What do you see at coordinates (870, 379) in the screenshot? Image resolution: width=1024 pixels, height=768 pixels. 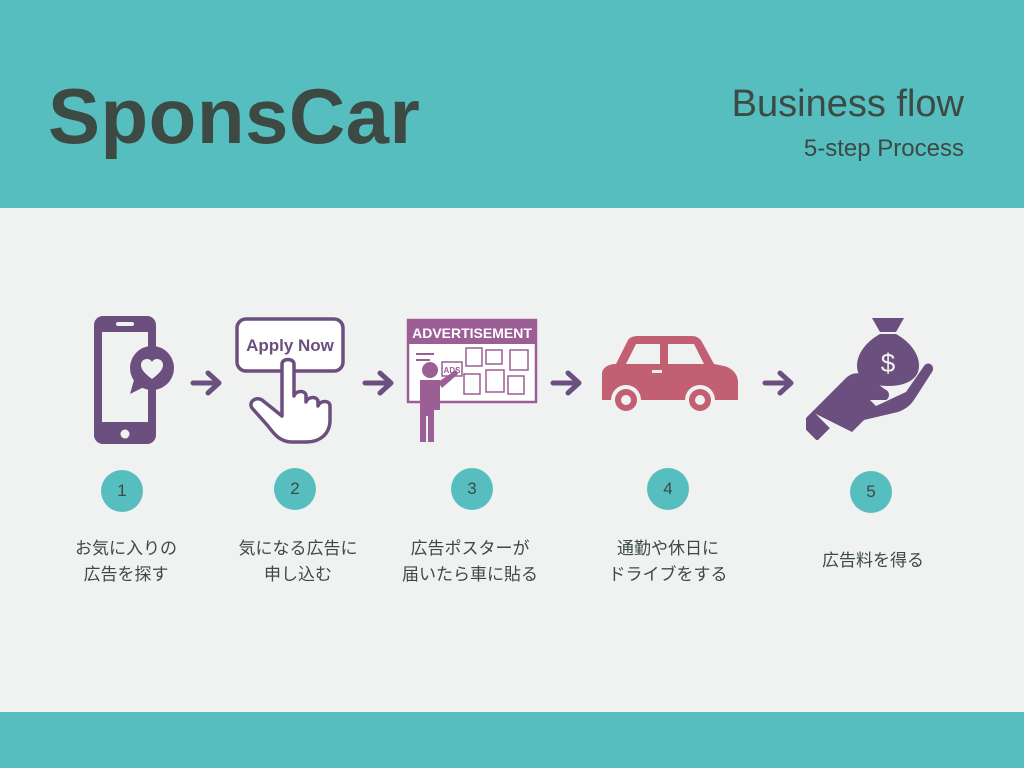 I see `money-bag-hand-icon: $` at bounding box center [870, 379].